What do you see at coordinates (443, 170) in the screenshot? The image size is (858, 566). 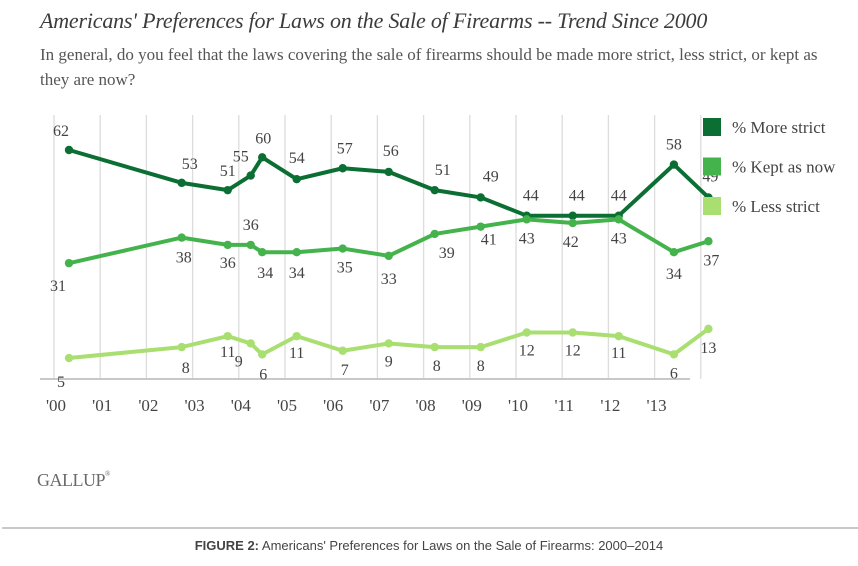 I see `data-label: 51` at bounding box center [443, 170].